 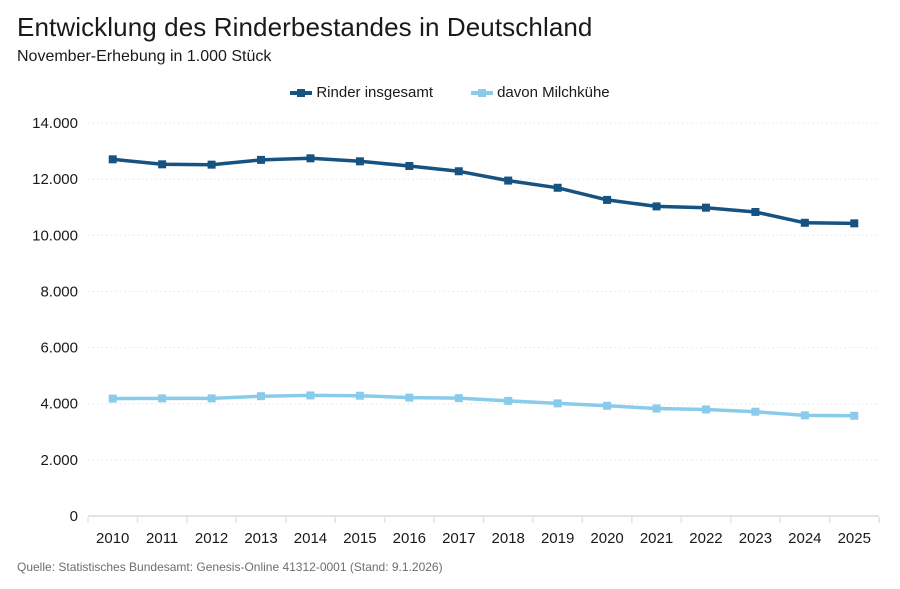 I want to click on y-tick-label-8.000: 8.000, so click(x=59, y=291).